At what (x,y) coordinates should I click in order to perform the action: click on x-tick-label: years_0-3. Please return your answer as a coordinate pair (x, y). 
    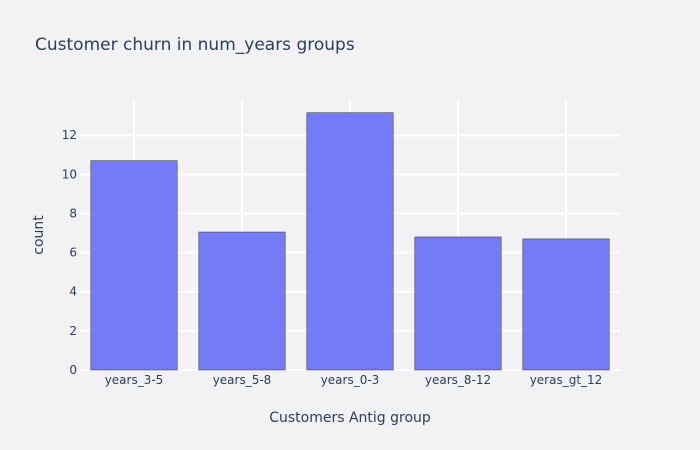
    Looking at the image, I should click on (350, 380).